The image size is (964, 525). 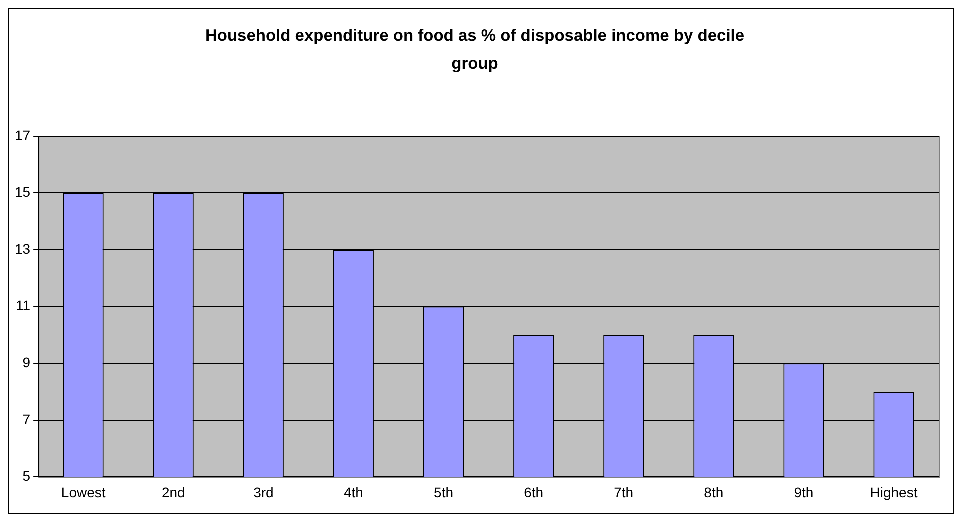 I want to click on y-tick-label: 7, so click(x=26, y=419).